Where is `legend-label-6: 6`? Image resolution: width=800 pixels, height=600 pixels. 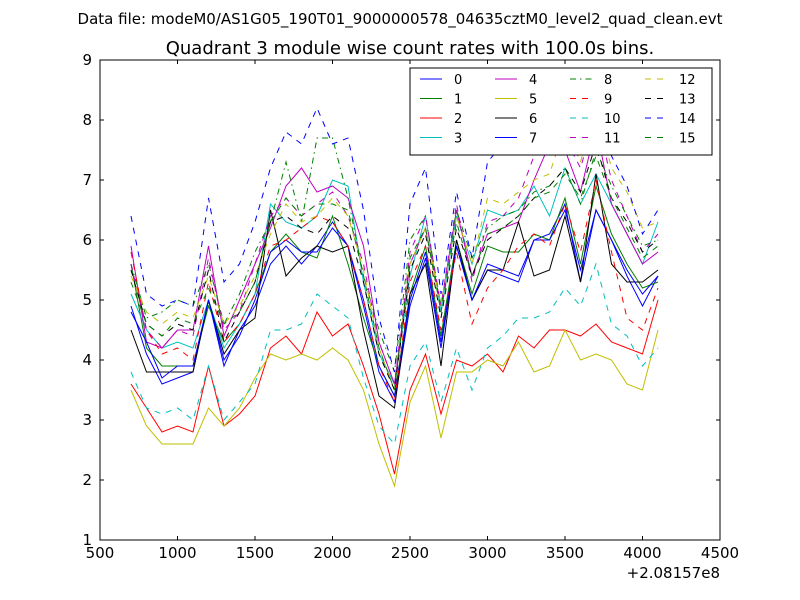
legend-label-6: 6 is located at coordinates (533, 119).